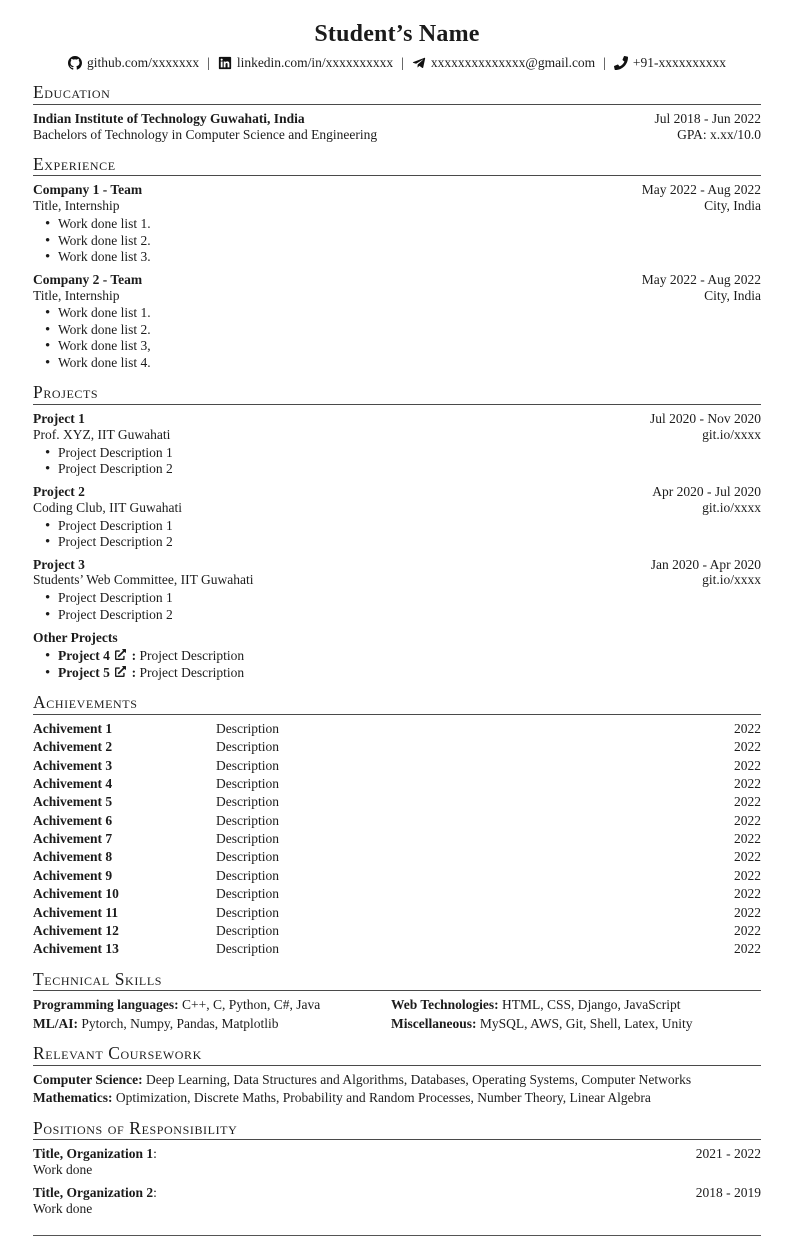  Describe the element at coordinates (419, 63) in the screenshot. I see `telegram-icon` at that location.